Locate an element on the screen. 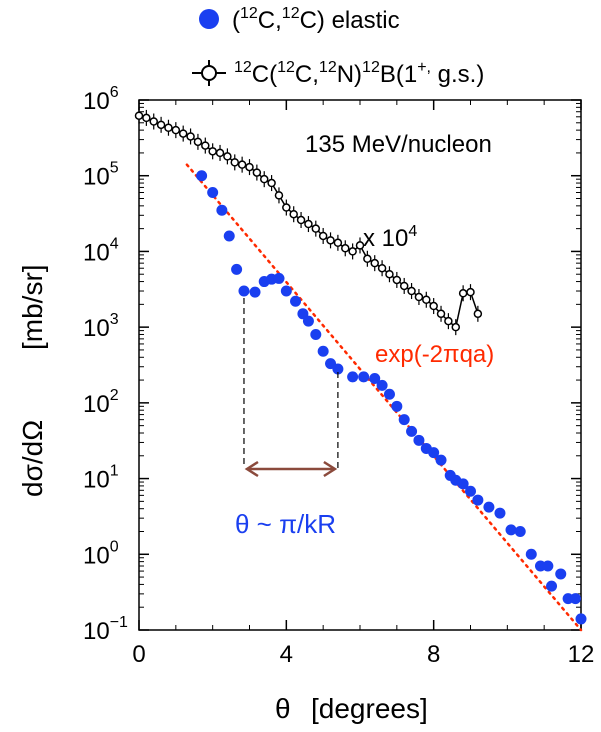  legend-cex-marker is located at coordinates (209, 73).